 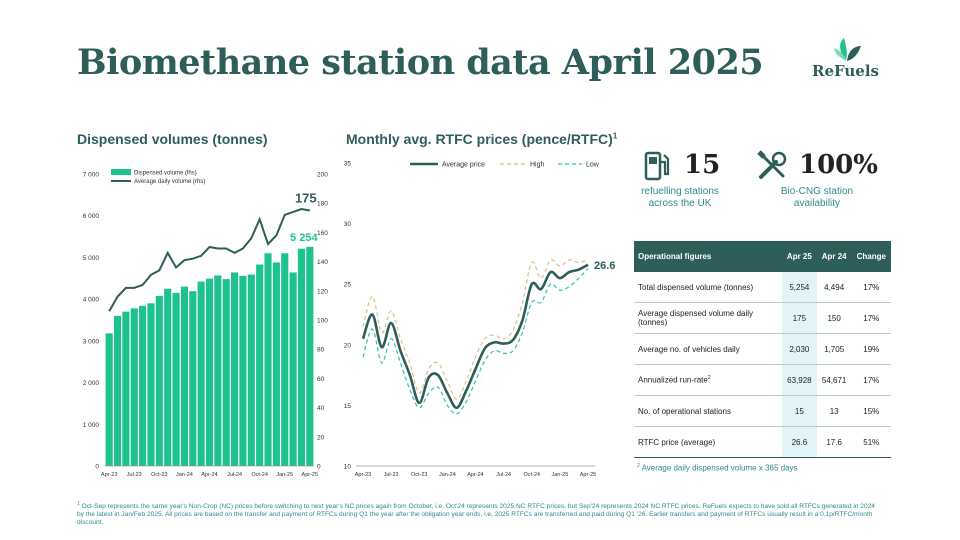 What do you see at coordinates (319, 467) in the screenshot?
I see `y-tick-right-label: 0` at bounding box center [319, 467].